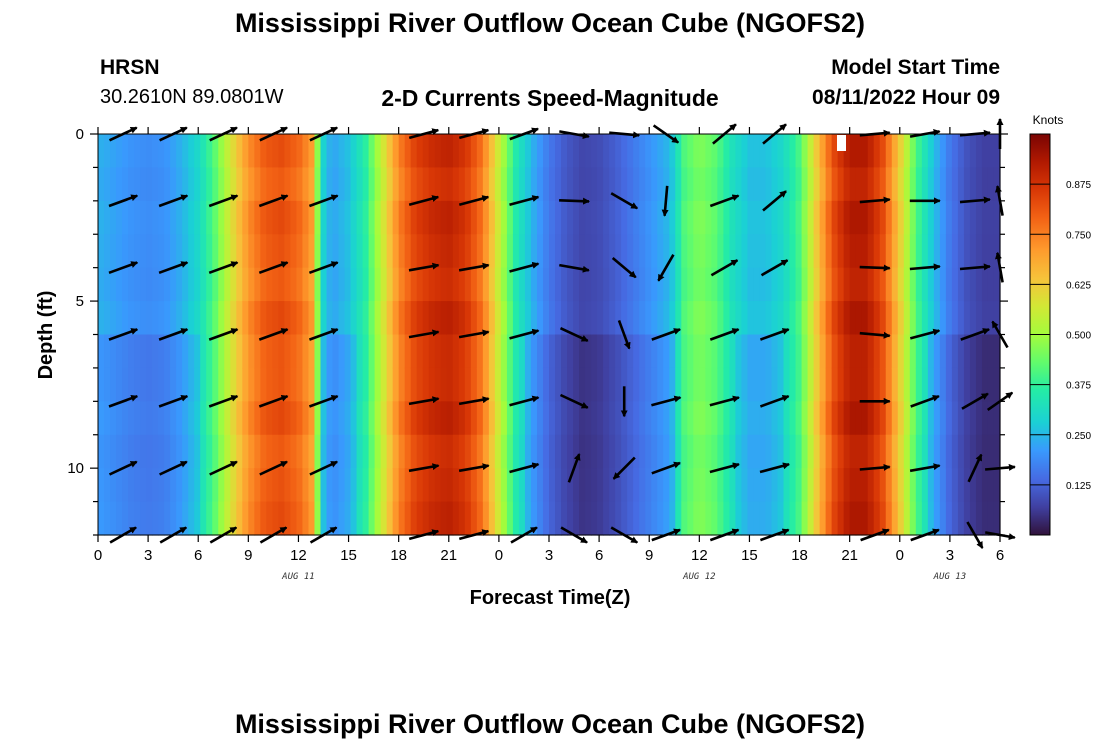  I want to click on x-tick-label: 18, so click(398, 555).